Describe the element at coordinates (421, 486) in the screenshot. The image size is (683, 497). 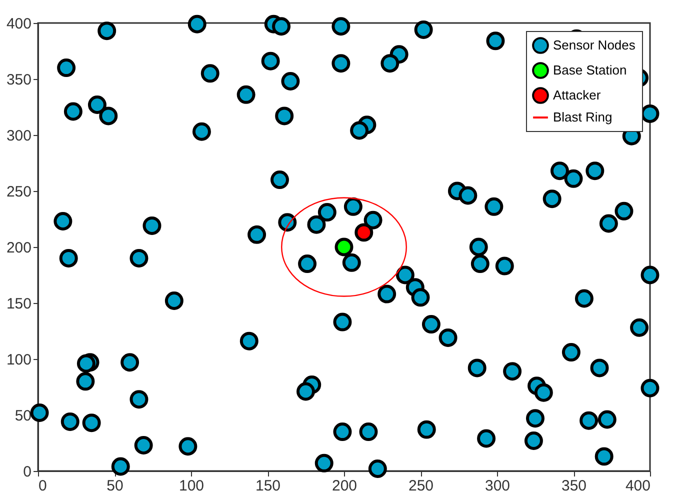
I see `x-tick-label: 250` at that location.